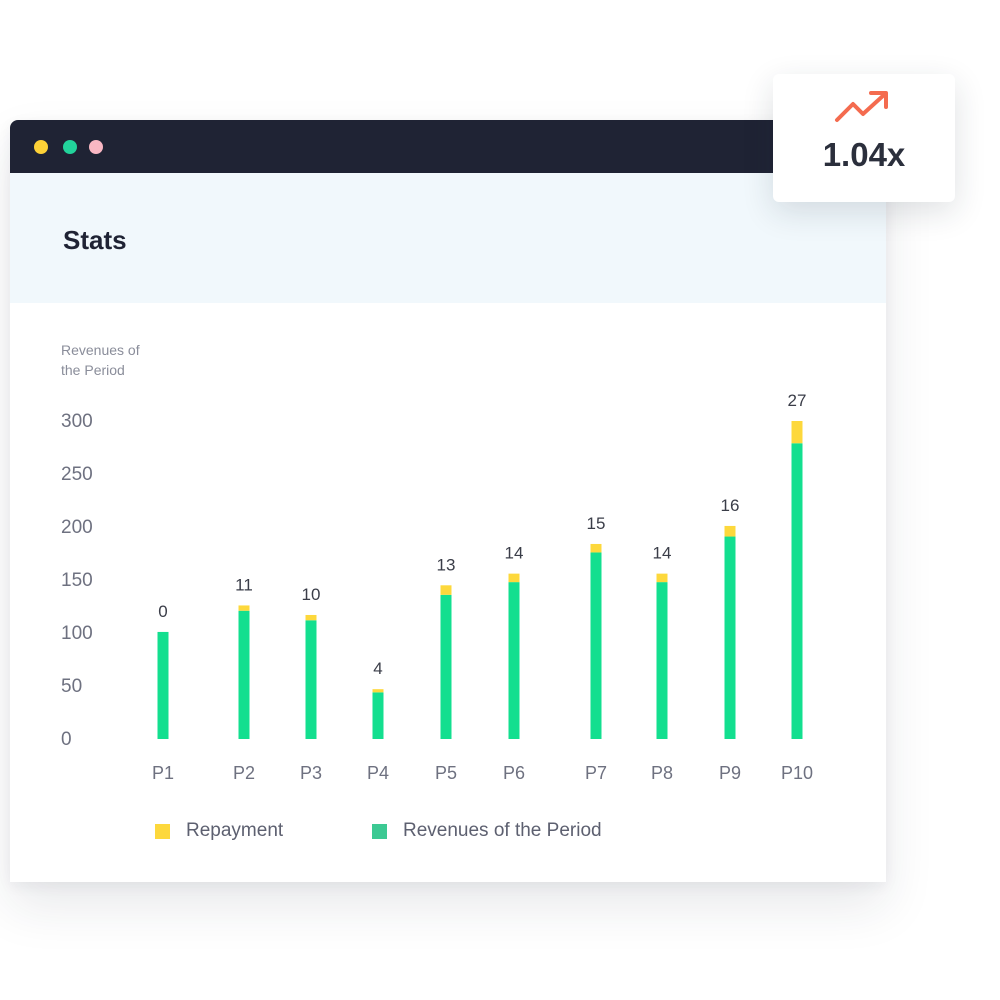  I want to click on x-tick-label: P4, so click(378, 773).